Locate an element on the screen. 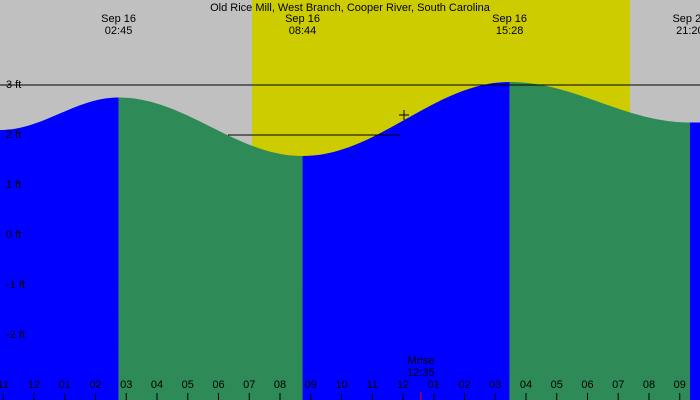 The image size is (700, 400). moonrise-label: Mrise is located at coordinates (420, 361).